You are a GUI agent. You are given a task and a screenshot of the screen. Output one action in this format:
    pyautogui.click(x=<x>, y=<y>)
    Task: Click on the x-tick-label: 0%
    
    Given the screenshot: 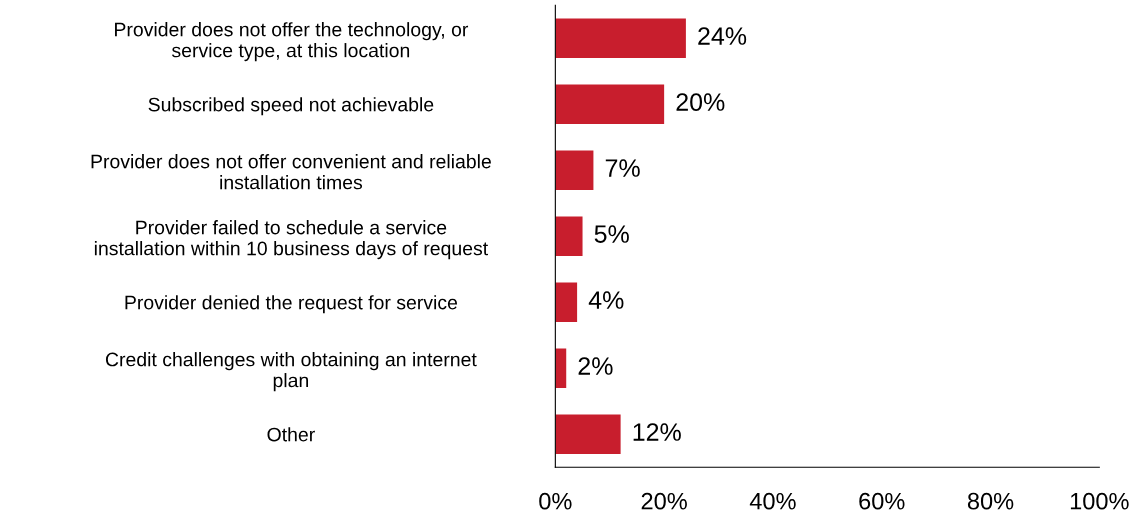 What is the action you would take?
    pyautogui.click(x=555, y=501)
    